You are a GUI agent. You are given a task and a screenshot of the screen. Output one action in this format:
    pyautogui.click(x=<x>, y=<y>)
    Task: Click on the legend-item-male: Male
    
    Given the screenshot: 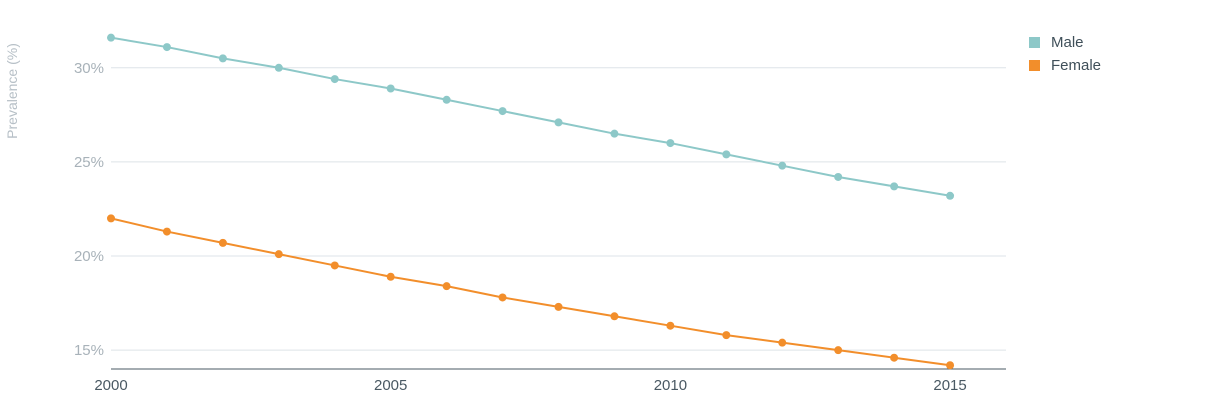 What is the action you would take?
    pyautogui.click(x=1056, y=42)
    